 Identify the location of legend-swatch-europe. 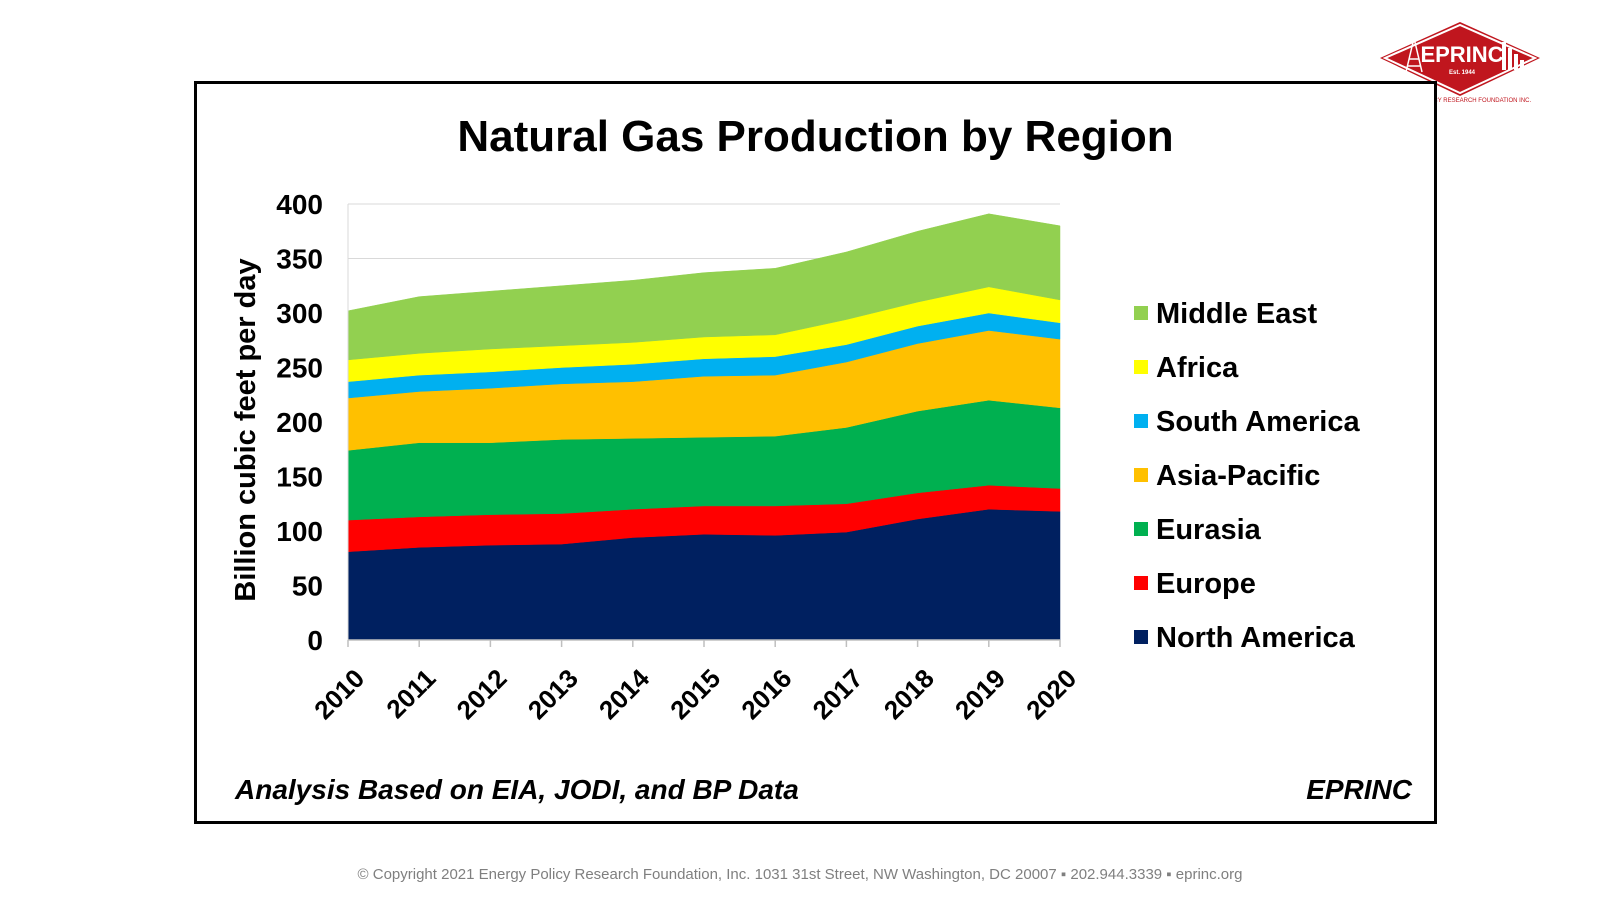
(1141, 583).